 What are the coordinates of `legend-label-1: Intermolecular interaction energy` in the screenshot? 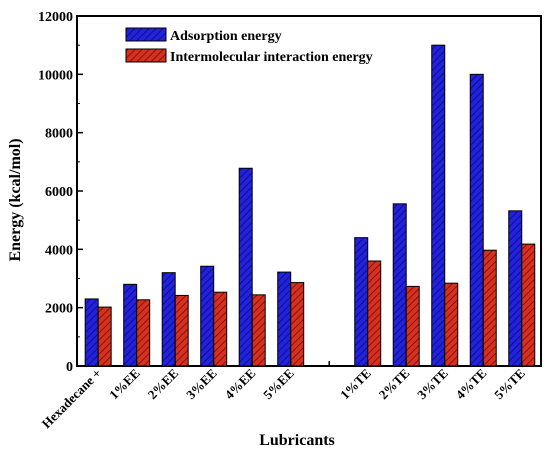 It's located at (271, 57).